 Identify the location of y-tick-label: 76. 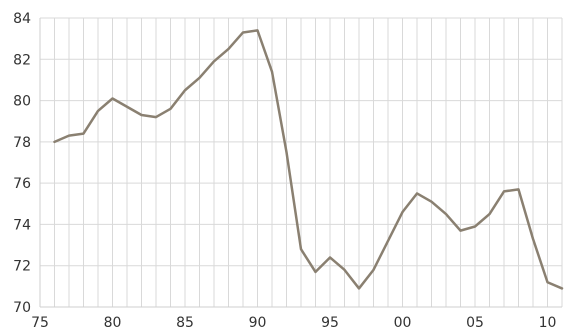
(22, 184).